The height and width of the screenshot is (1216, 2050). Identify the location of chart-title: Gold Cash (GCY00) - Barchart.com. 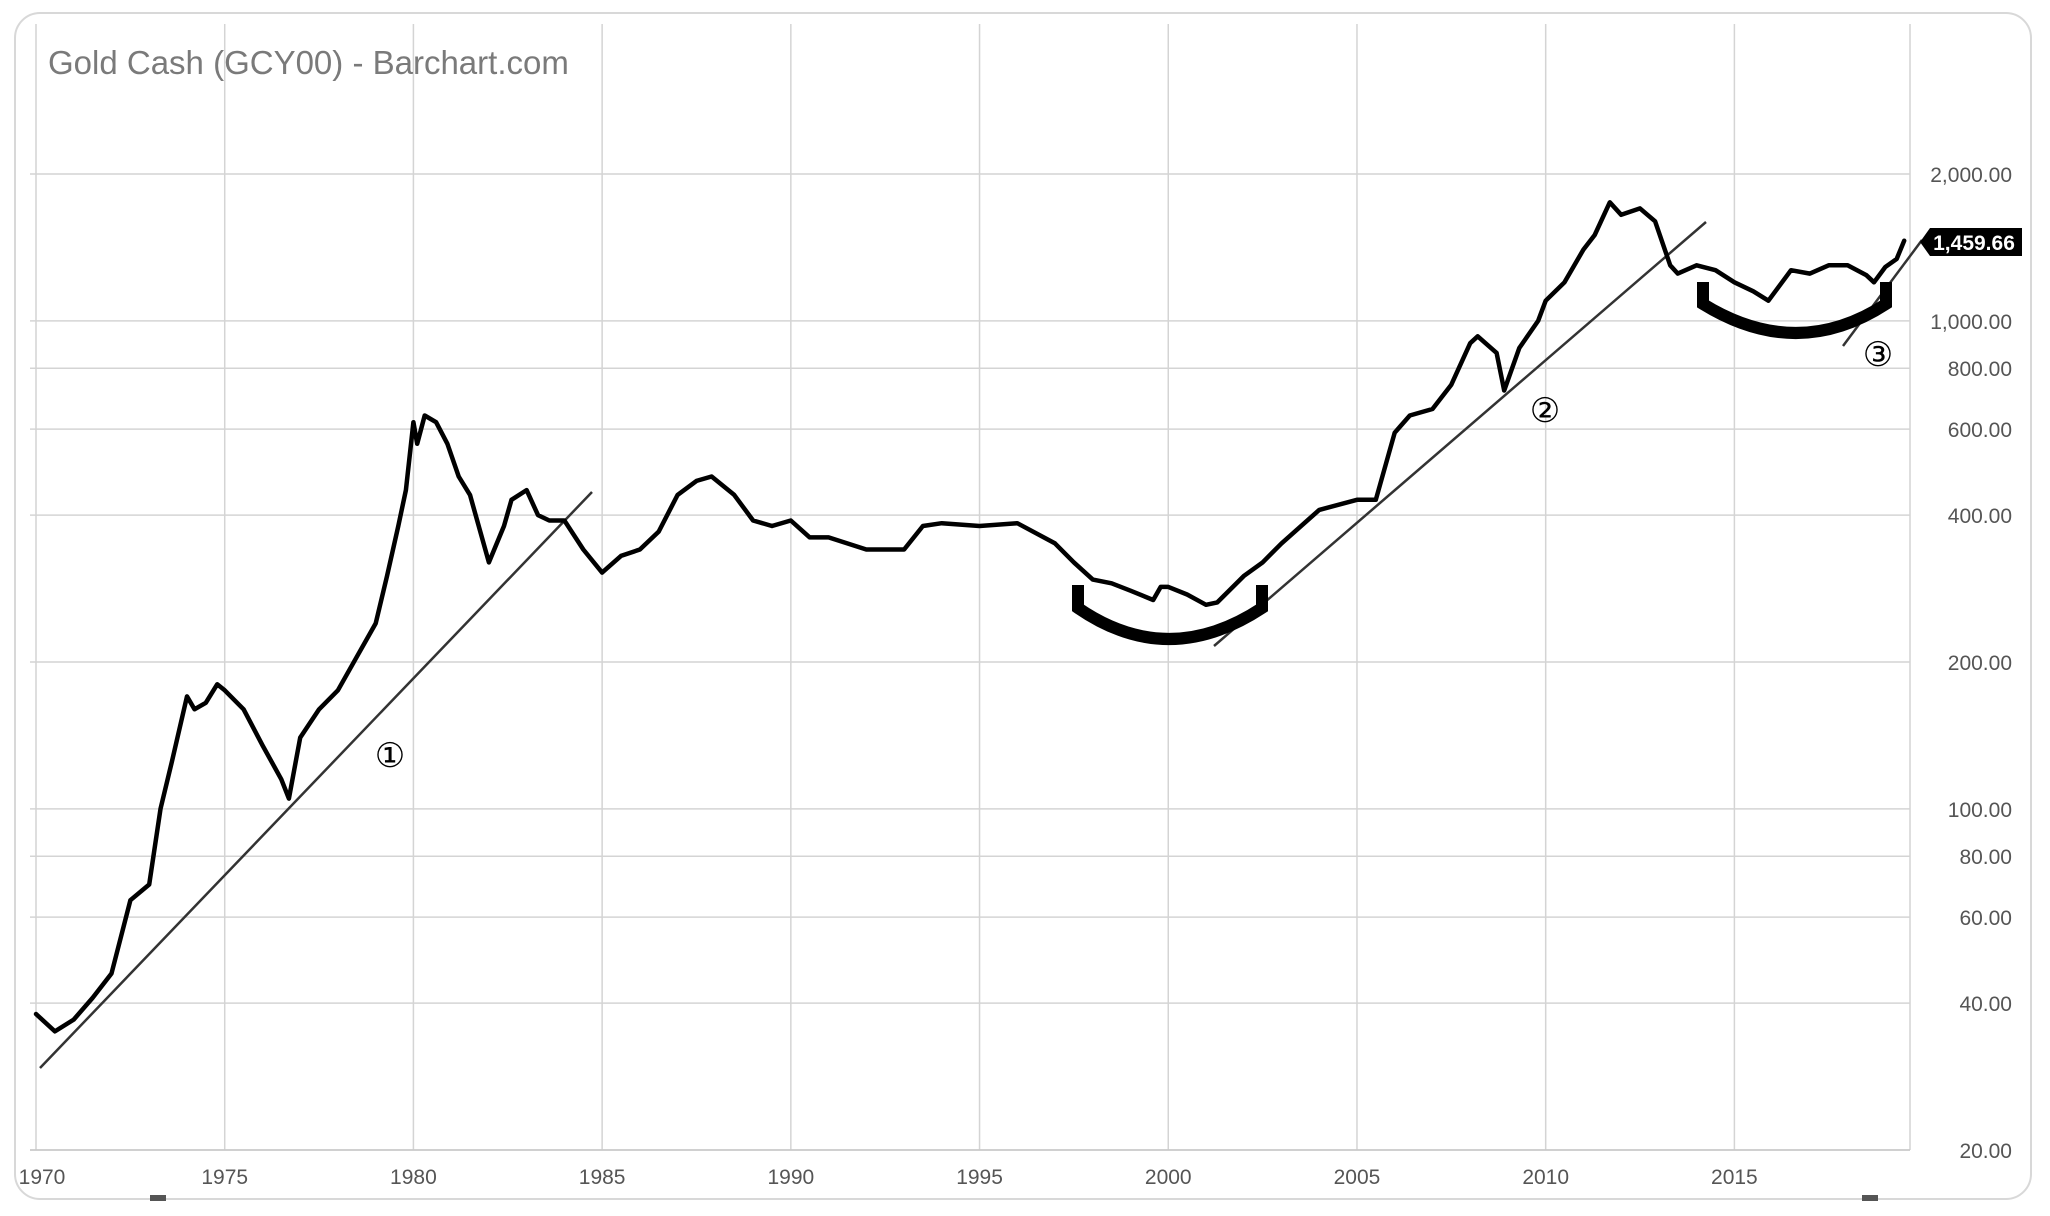
(308, 62).